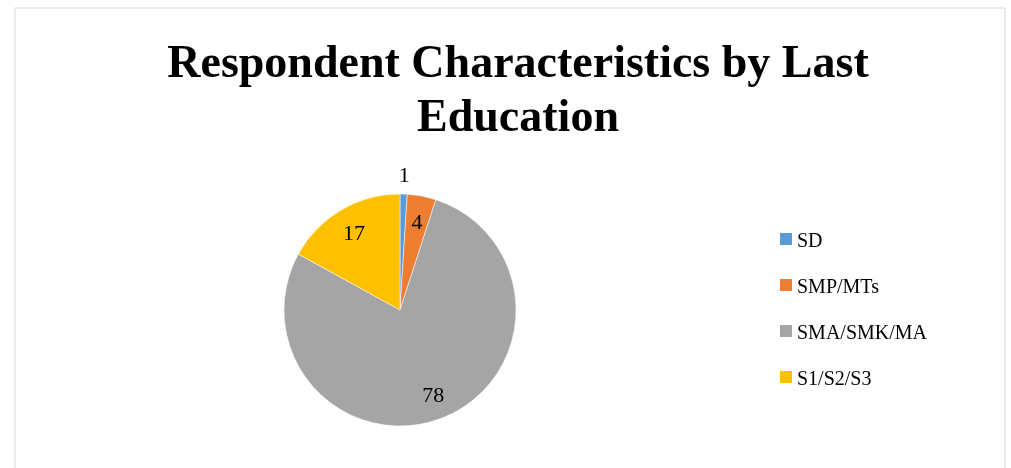 The image size is (1011, 468). Describe the element at coordinates (834, 378) in the screenshot. I see `legend-label: S1/S2/S3` at that location.